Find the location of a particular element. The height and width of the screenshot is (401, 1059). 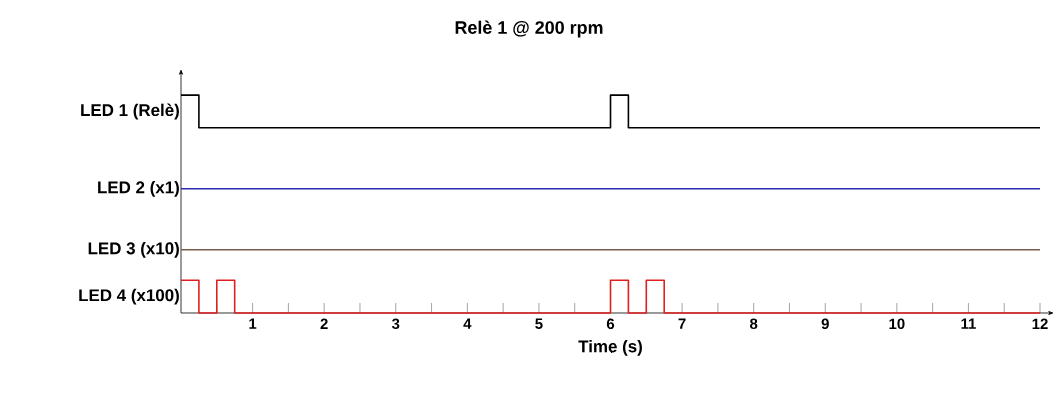

series-label: LED 3 (x10) is located at coordinates (133, 249).